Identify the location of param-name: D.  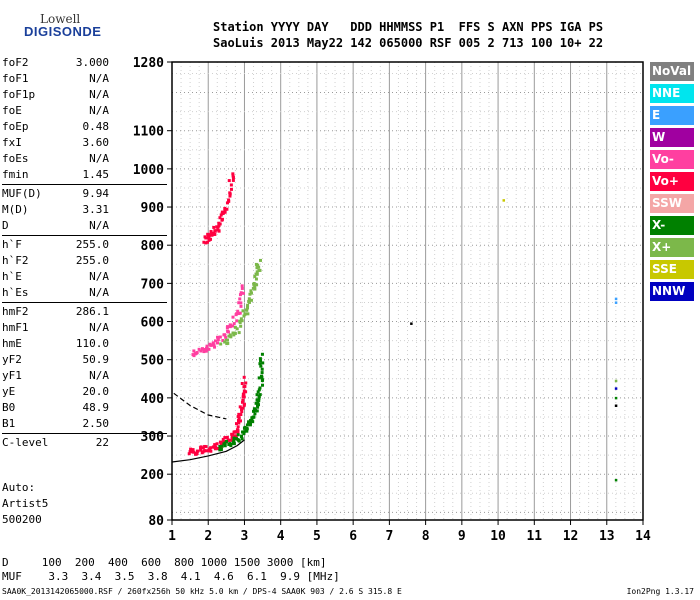
(5, 225).